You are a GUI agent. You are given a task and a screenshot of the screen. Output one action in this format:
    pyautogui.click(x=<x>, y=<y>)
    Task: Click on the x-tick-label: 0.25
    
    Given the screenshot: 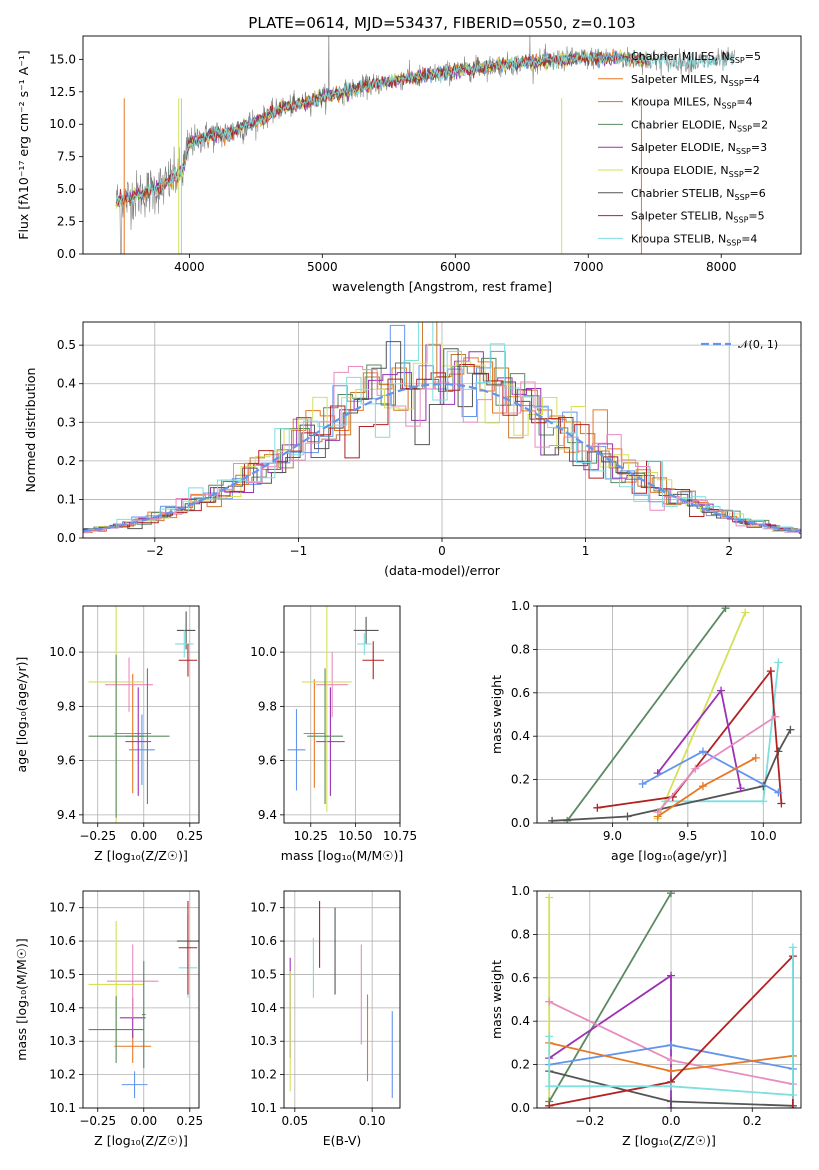 What is the action you would take?
    pyautogui.click(x=189, y=836)
    